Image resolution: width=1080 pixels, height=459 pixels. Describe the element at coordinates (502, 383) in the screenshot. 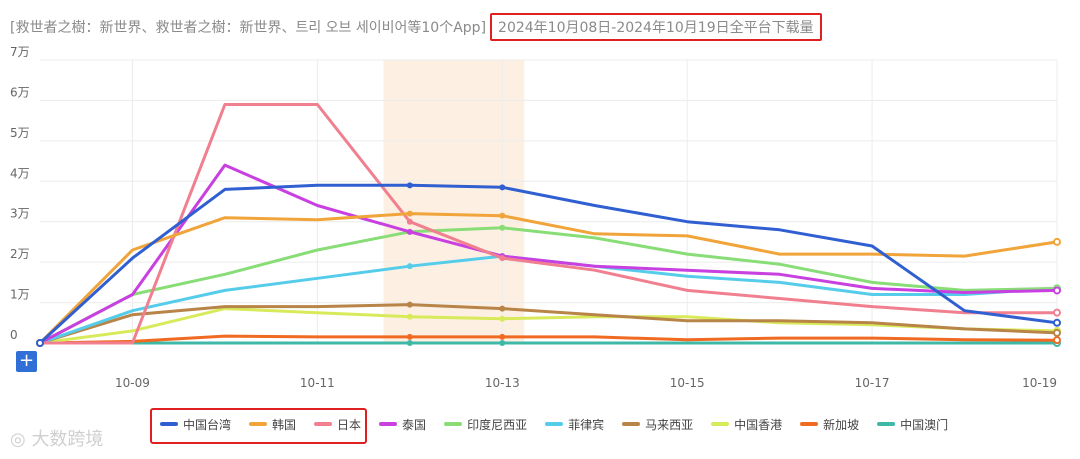

I see `x-tick-label: 10-13` at that location.